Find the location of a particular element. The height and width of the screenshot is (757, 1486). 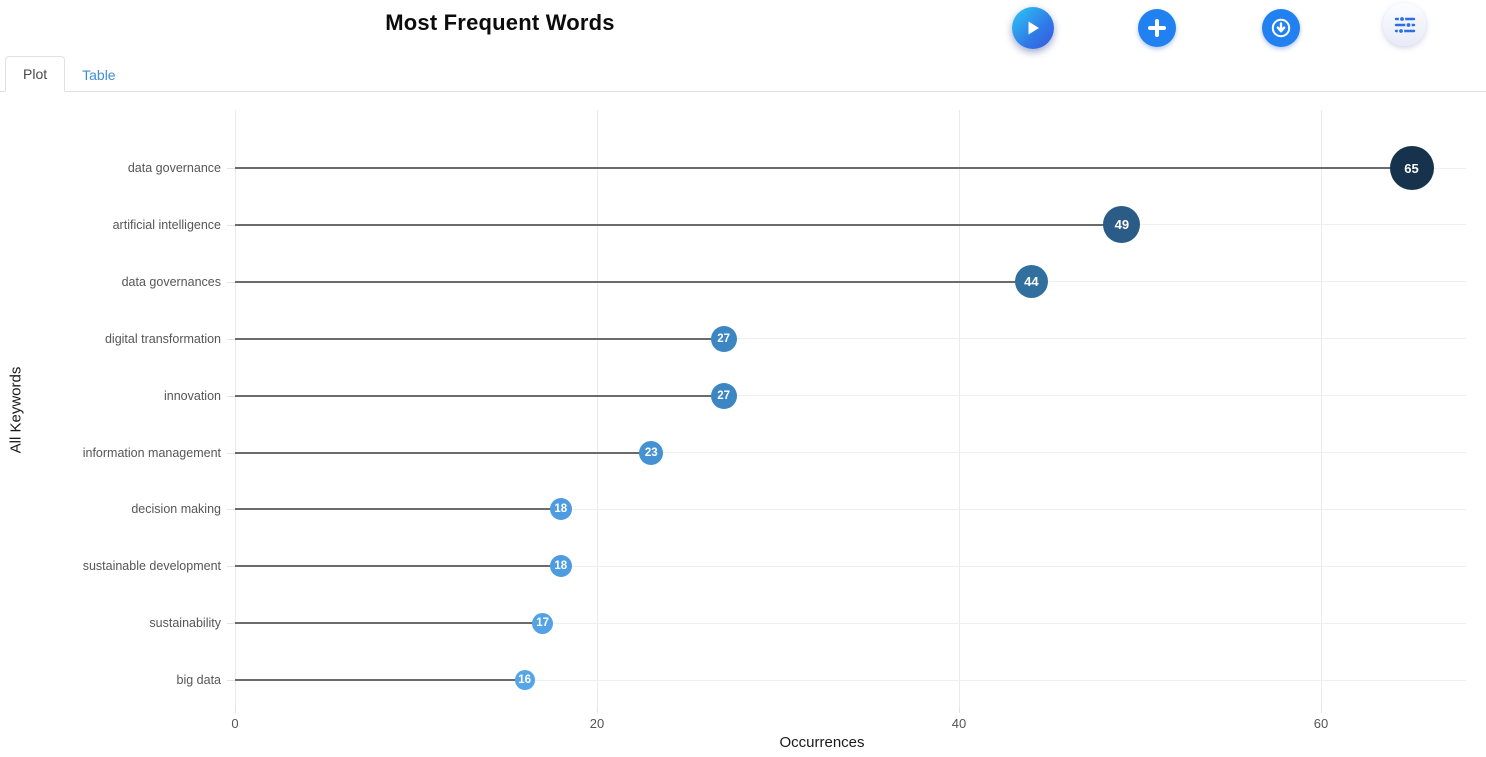

tab-bar: Plot Table is located at coordinates (743, 74).